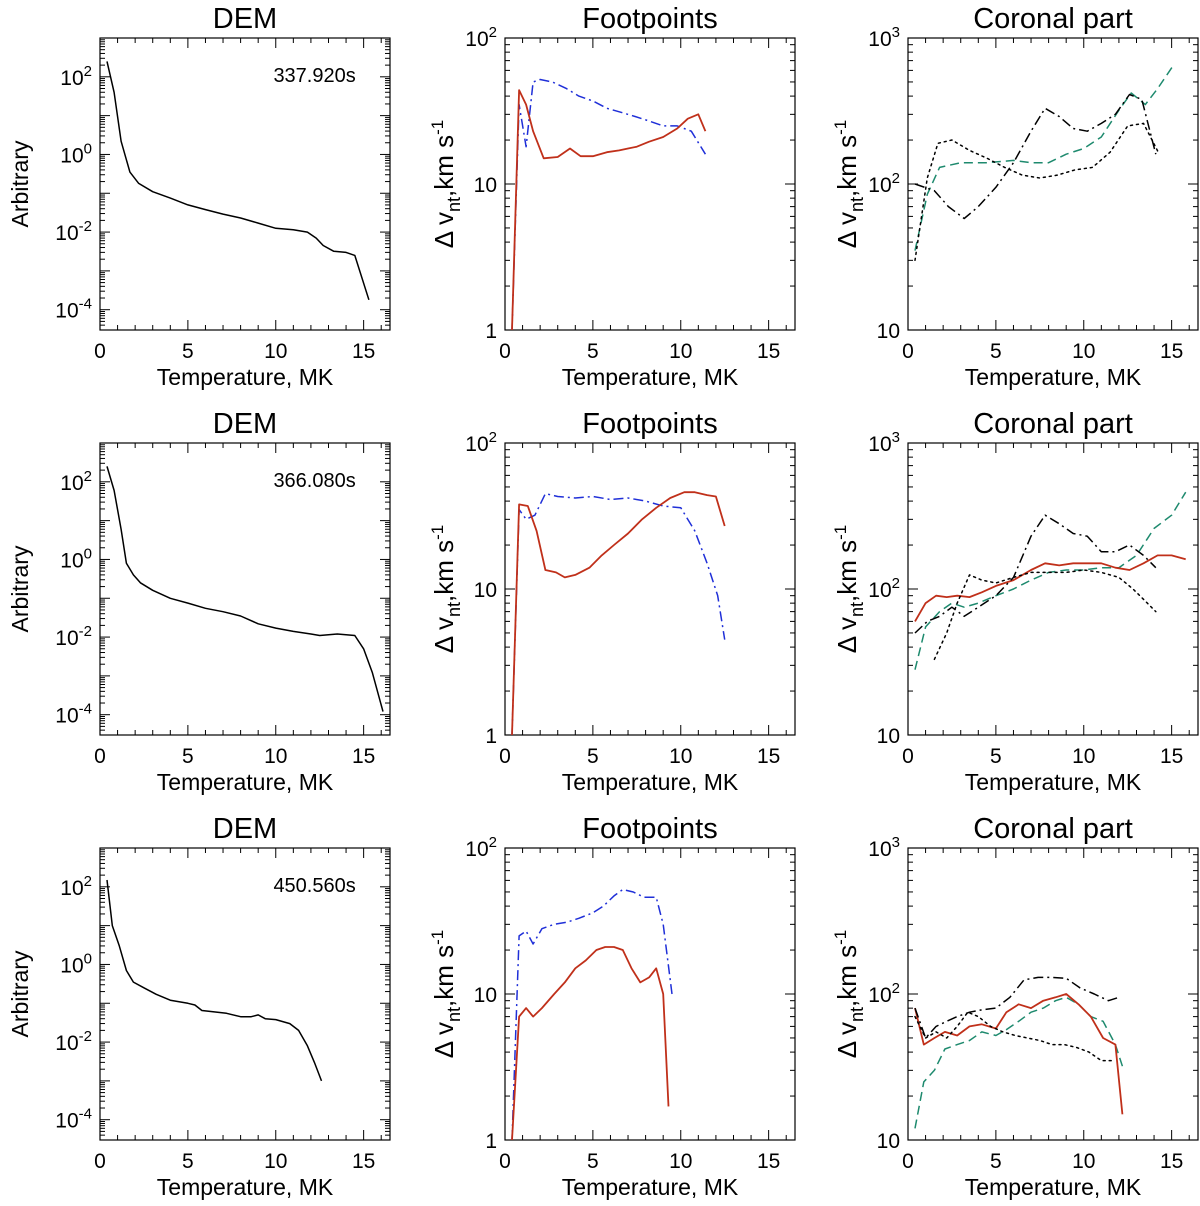 The height and width of the screenshot is (1206, 1200). I want to click on series-dashed, so click(1044, 157).